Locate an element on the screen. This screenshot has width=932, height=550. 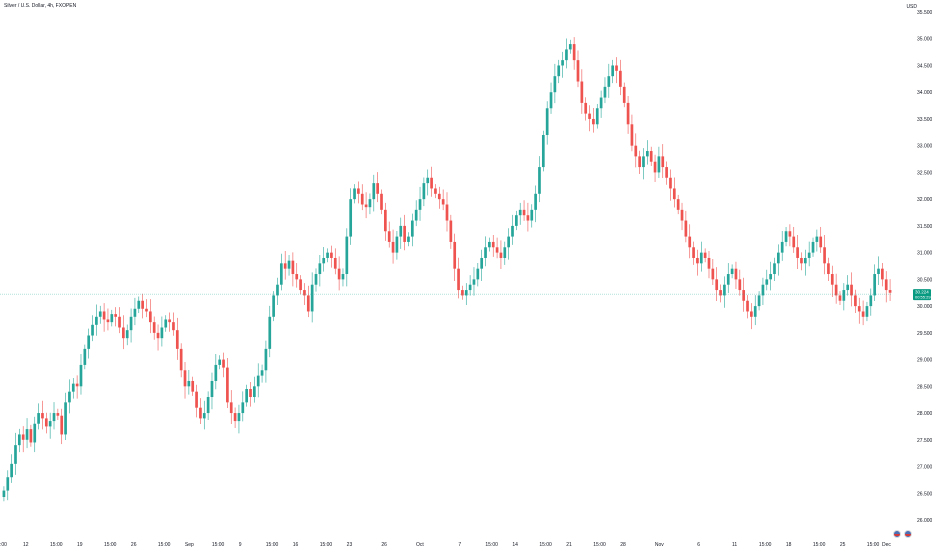
price-axis is located at coordinates (912, 275).